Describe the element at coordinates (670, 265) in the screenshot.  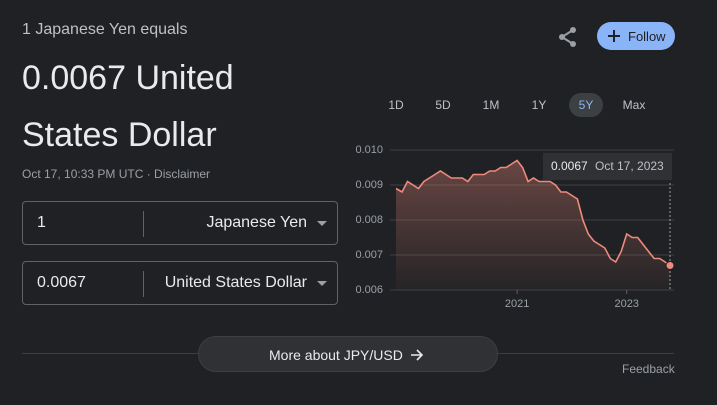
I see `hover-point` at that location.